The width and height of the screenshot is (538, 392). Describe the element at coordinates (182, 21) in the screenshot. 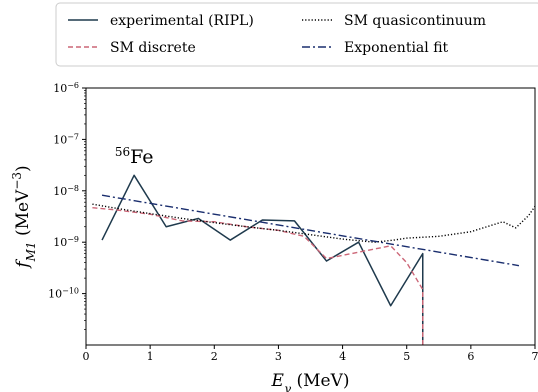

I see `legend-label: experimental (RIPL)` at that location.